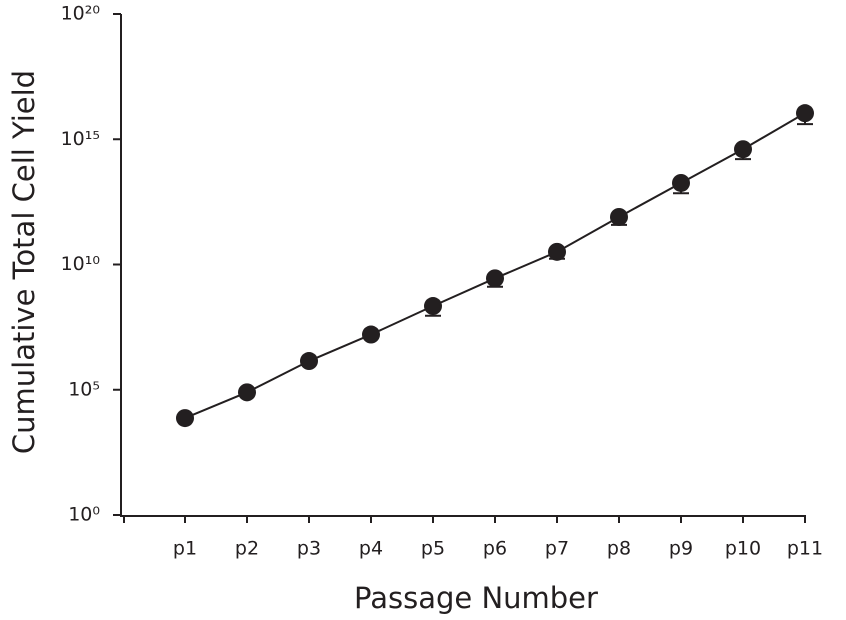  I want to click on x-tick-label: p3, so click(309, 549).